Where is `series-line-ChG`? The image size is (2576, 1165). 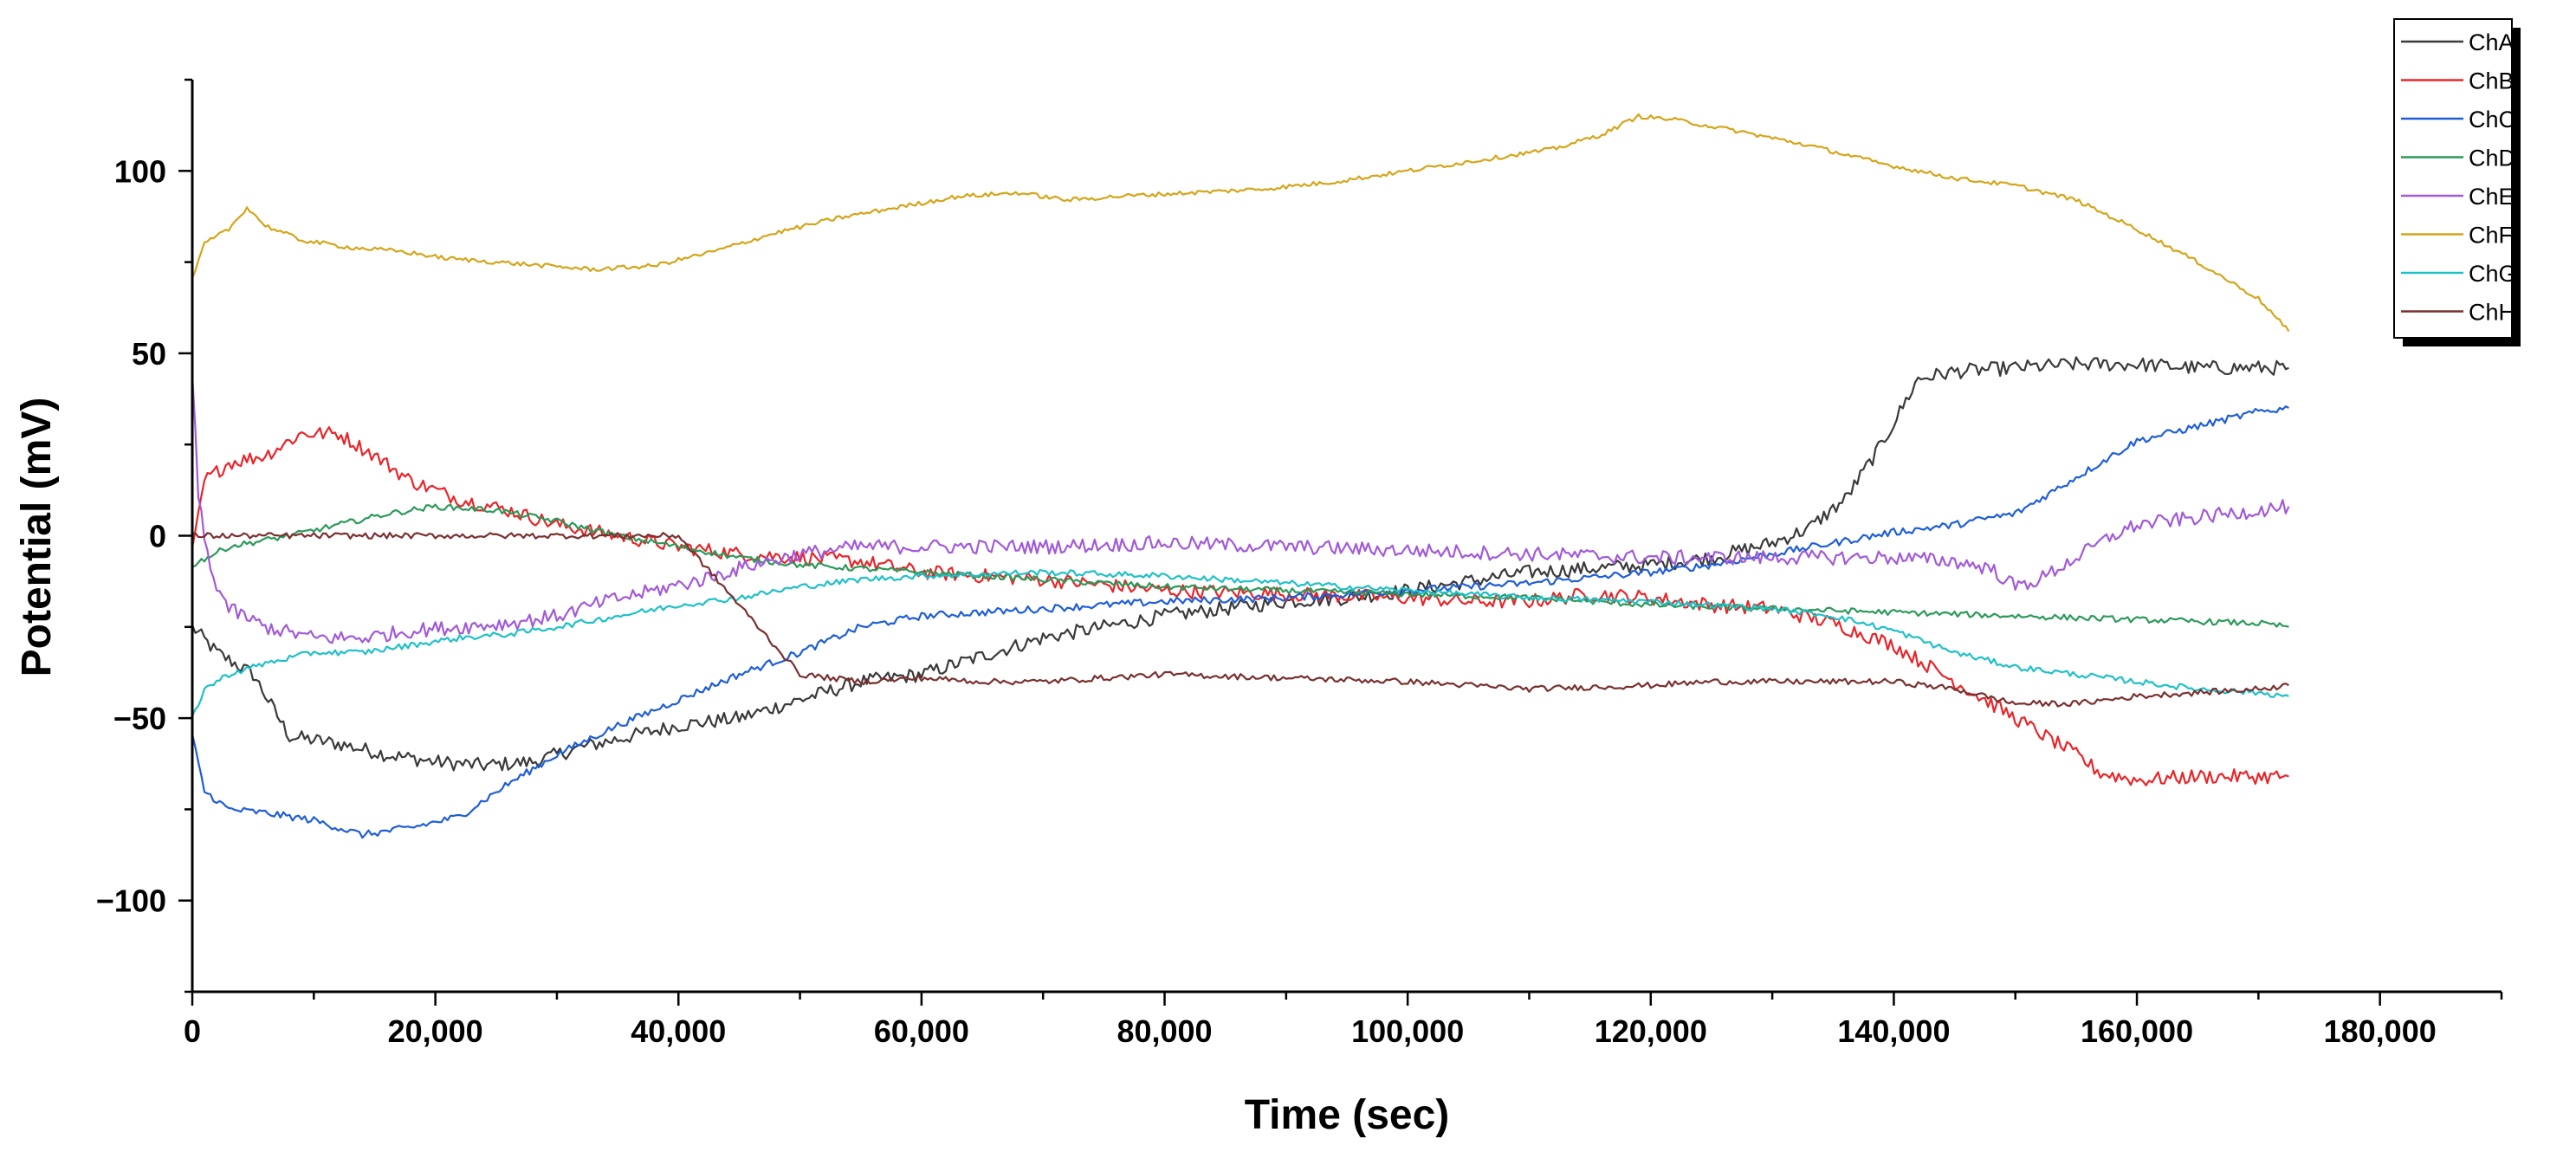 series-line-ChG is located at coordinates (1240, 642).